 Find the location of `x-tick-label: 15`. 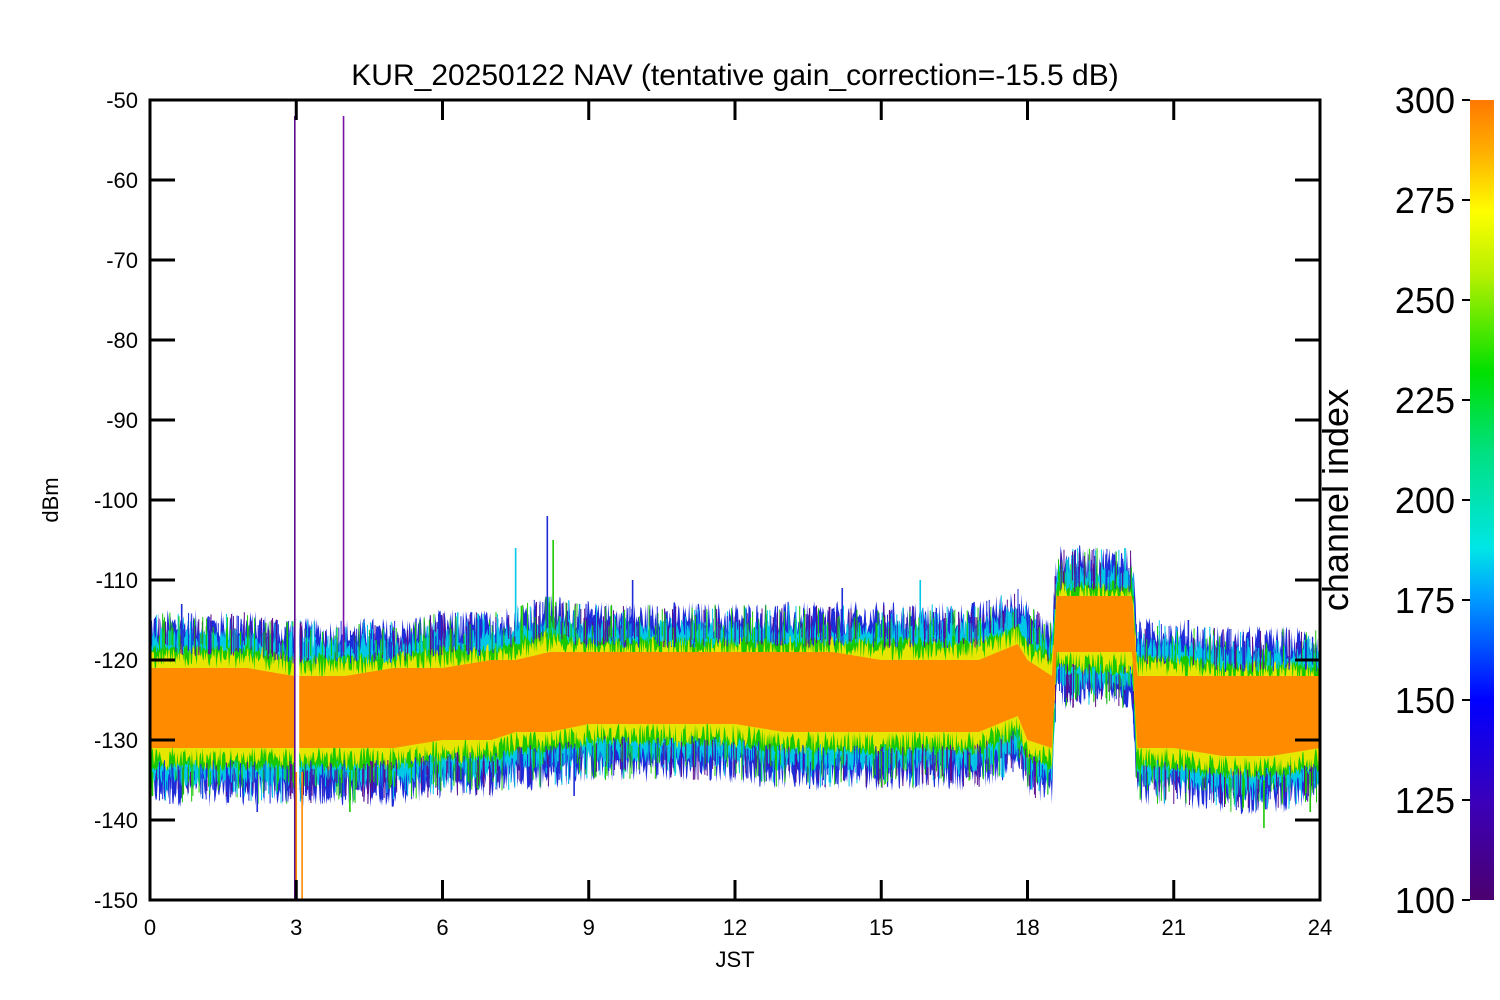

x-tick-label: 15 is located at coordinates (881, 927).